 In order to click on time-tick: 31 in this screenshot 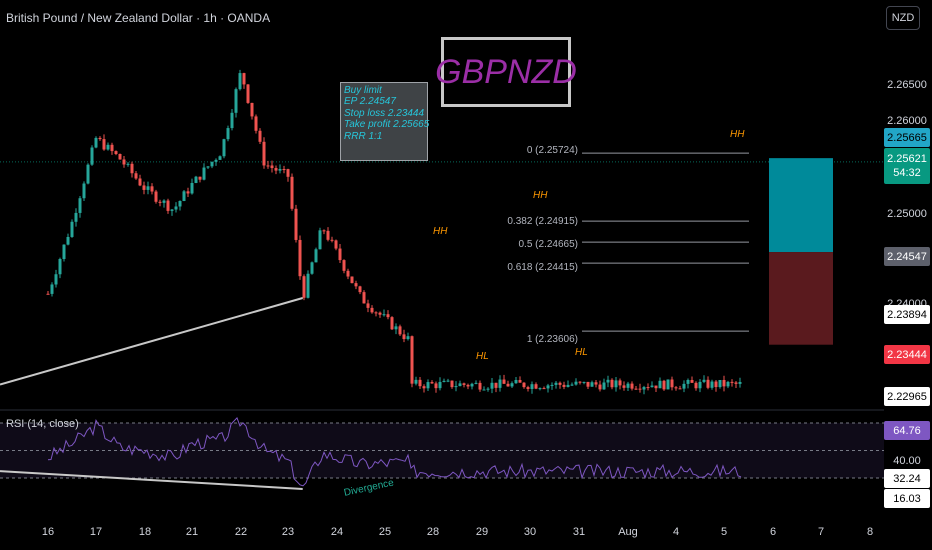, I will do `click(579, 532)`.